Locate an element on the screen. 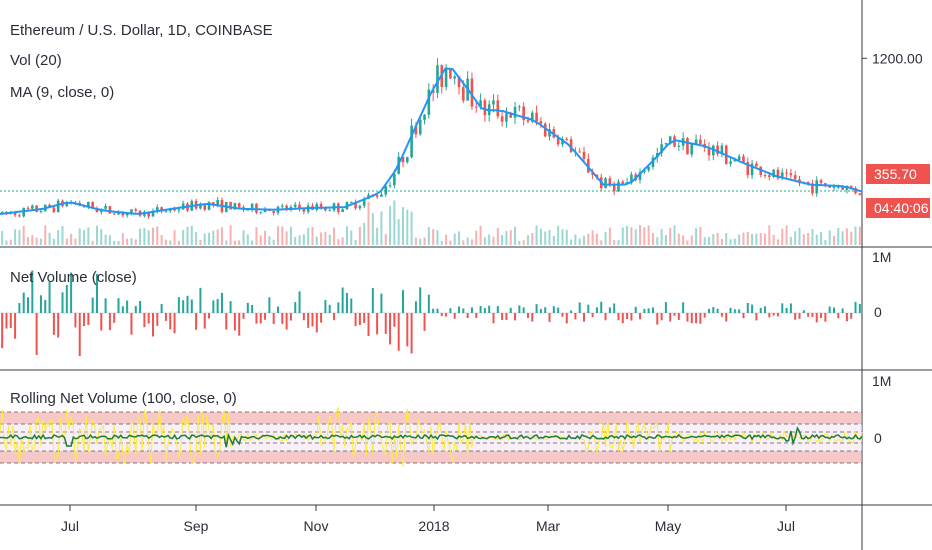 This screenshot has width=932, height=550. vol-indicator-label: Vol (20) is located at coordinates (36, 60).